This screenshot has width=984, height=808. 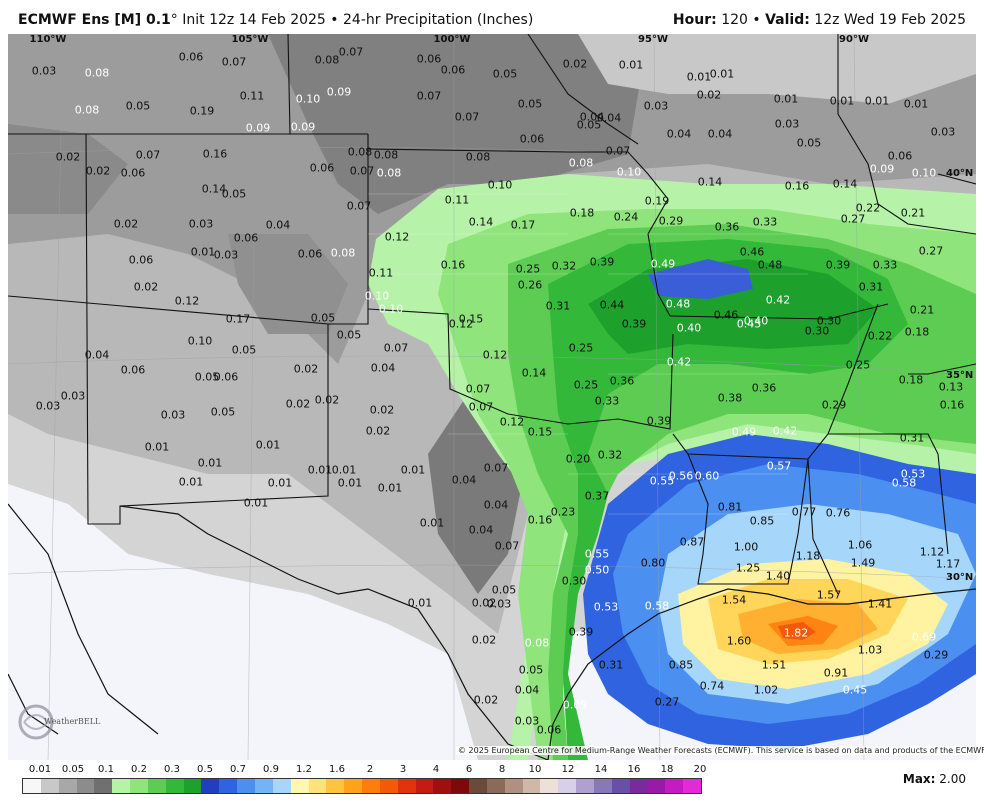 What do you see at coordinates (174, 20) in the screenshot?
I see `degree-sign: °` at bounding box center [174, 20].